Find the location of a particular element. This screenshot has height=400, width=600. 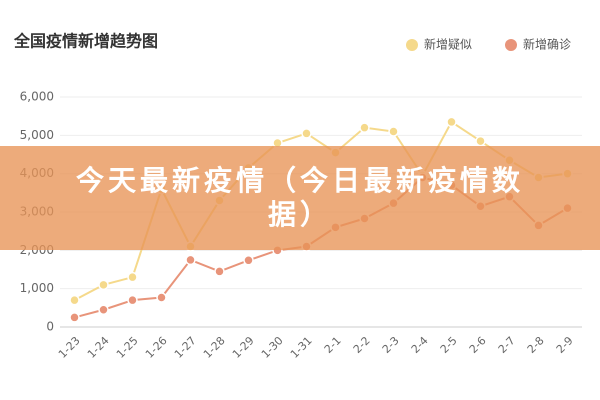

legend-label: 新增疑似 is located at coordinates (448, 44).